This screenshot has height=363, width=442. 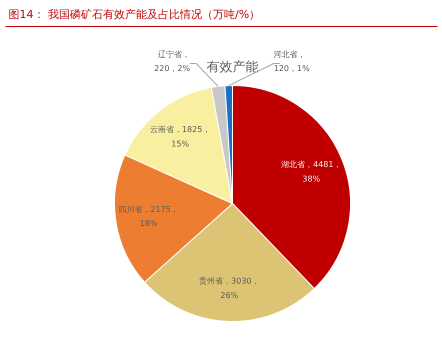 I want to click on text: 有效产能, so click(x=232, y=67).